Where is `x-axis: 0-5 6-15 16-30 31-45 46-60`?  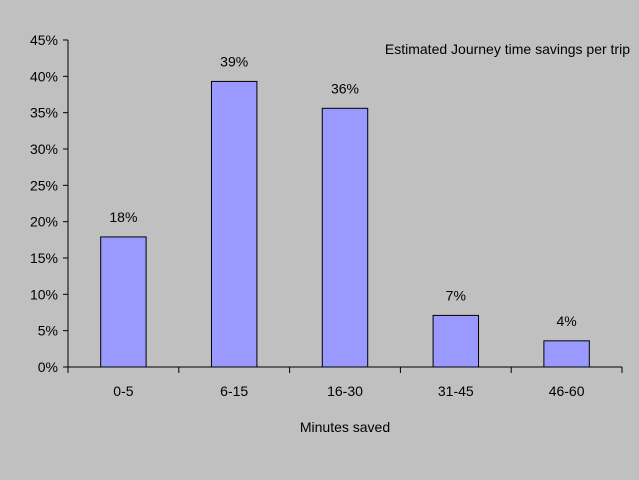 x-axis: 0-5 6-15 16-30 31-45 46-60 is located at coordinates (345, 382).